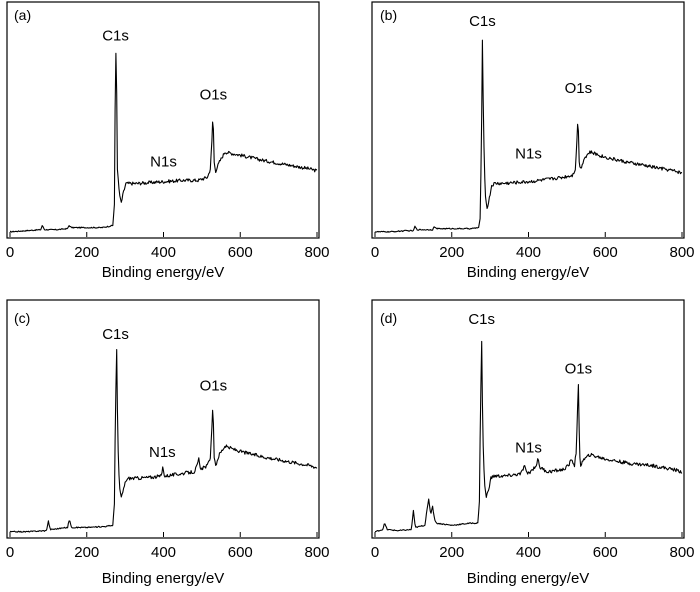 The image size is (700, 592). I want to click on panel-b-x-axis-title: Binding energy/eV, so click(528, 272).